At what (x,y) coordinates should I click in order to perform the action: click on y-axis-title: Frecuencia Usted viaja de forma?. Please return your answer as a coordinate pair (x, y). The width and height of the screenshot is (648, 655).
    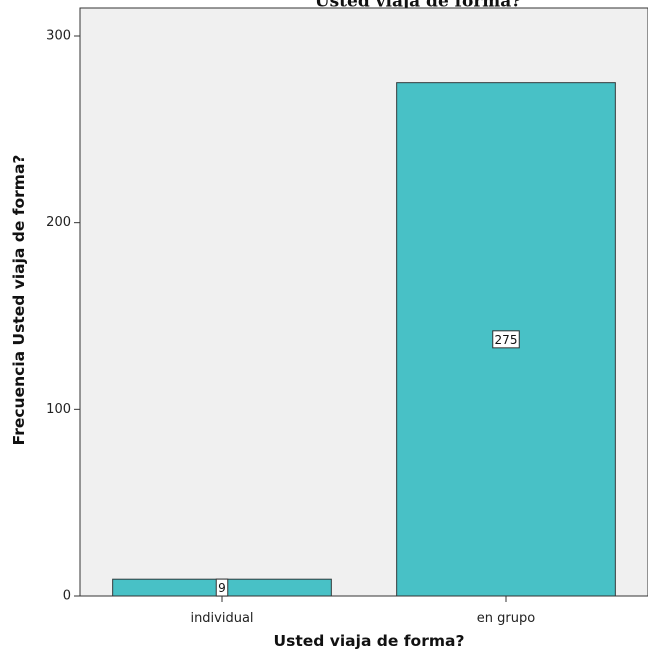
    Looking at the image, I should click on (19, 300).